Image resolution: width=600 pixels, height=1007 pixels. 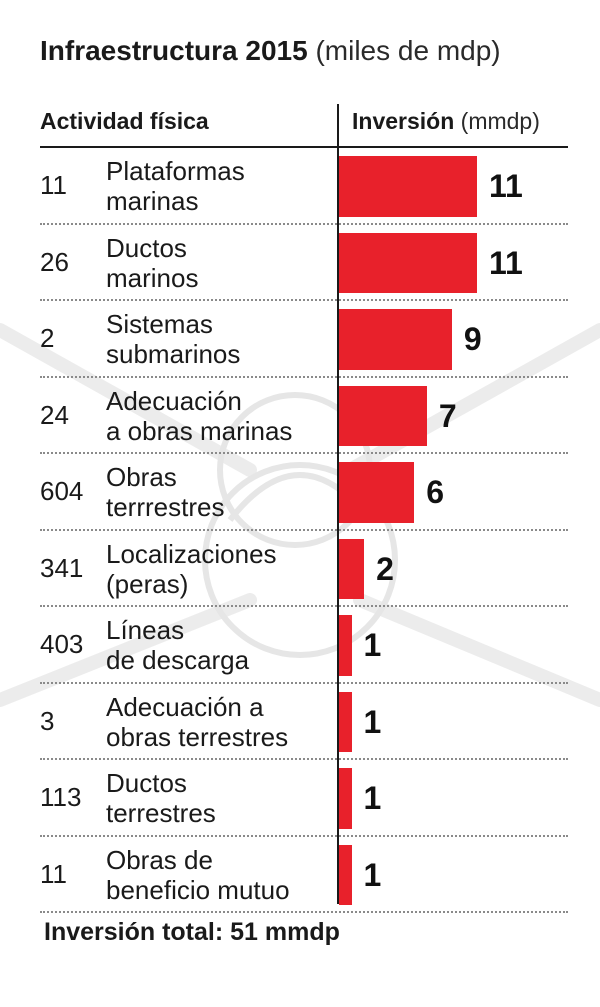 What do you see at coordinates (178, 660) in the screenshot?
I see `row-label-line: de descarga` at bounding box center [178, 660].